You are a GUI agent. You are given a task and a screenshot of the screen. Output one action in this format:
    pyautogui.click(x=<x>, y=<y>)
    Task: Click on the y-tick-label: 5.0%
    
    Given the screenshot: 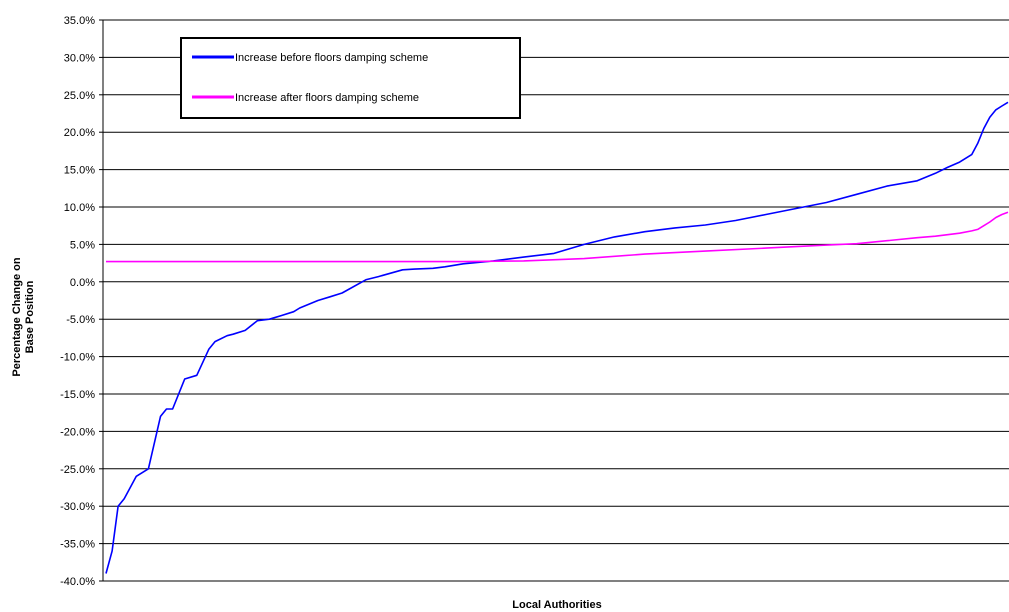 What is the action you would take?
    pyautogui.click(x=82, y=245)
    